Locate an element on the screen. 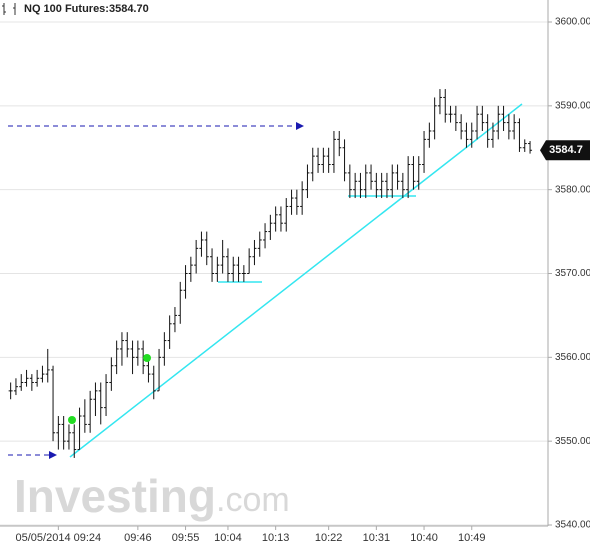 Image resolution: width=590 pixels, height=555 pixels. price-tag-label: 3584.7 is located at coordinates (566, 150).